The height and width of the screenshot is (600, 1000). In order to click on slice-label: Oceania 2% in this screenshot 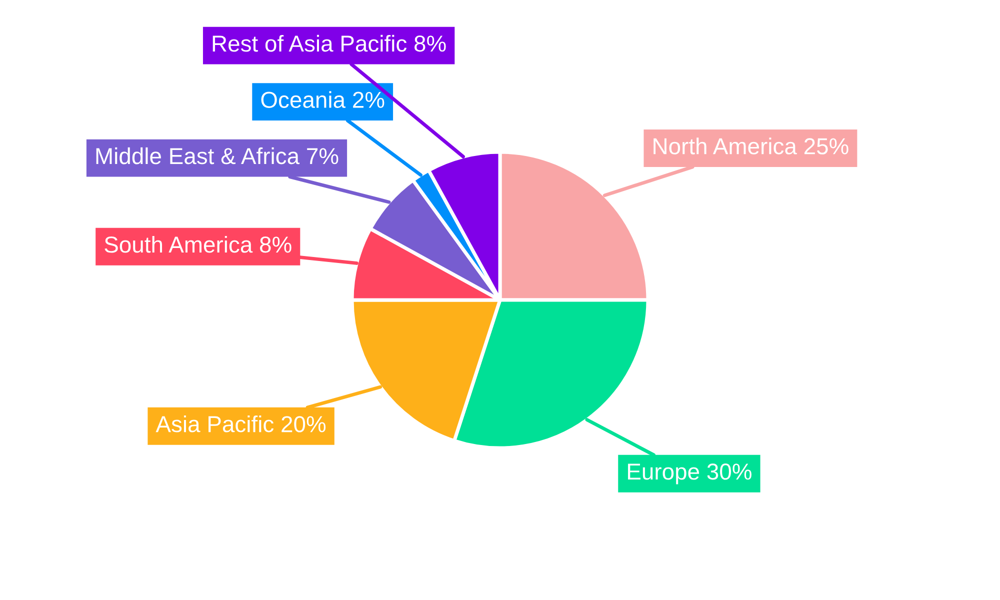, I will do `click(322, 99)`.